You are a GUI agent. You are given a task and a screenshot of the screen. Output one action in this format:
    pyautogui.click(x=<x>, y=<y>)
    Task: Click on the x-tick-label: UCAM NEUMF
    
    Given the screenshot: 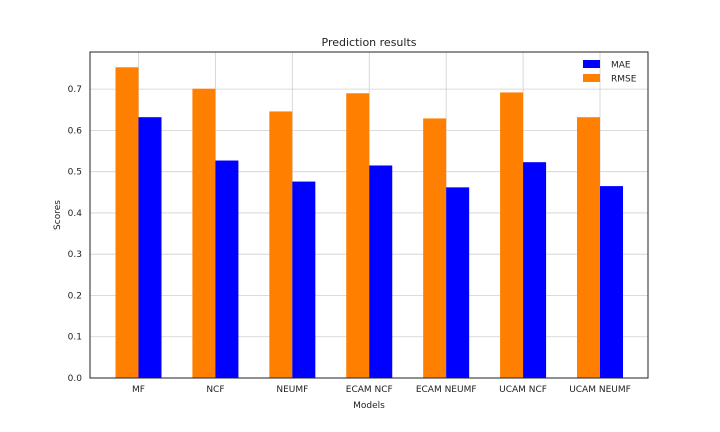 What is the action you would take?
    pyautogui.click(x=600, y=390)
    